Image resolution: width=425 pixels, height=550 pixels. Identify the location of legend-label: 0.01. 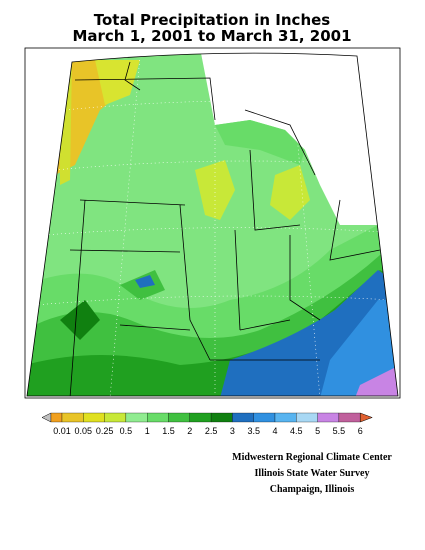
(62, 431).